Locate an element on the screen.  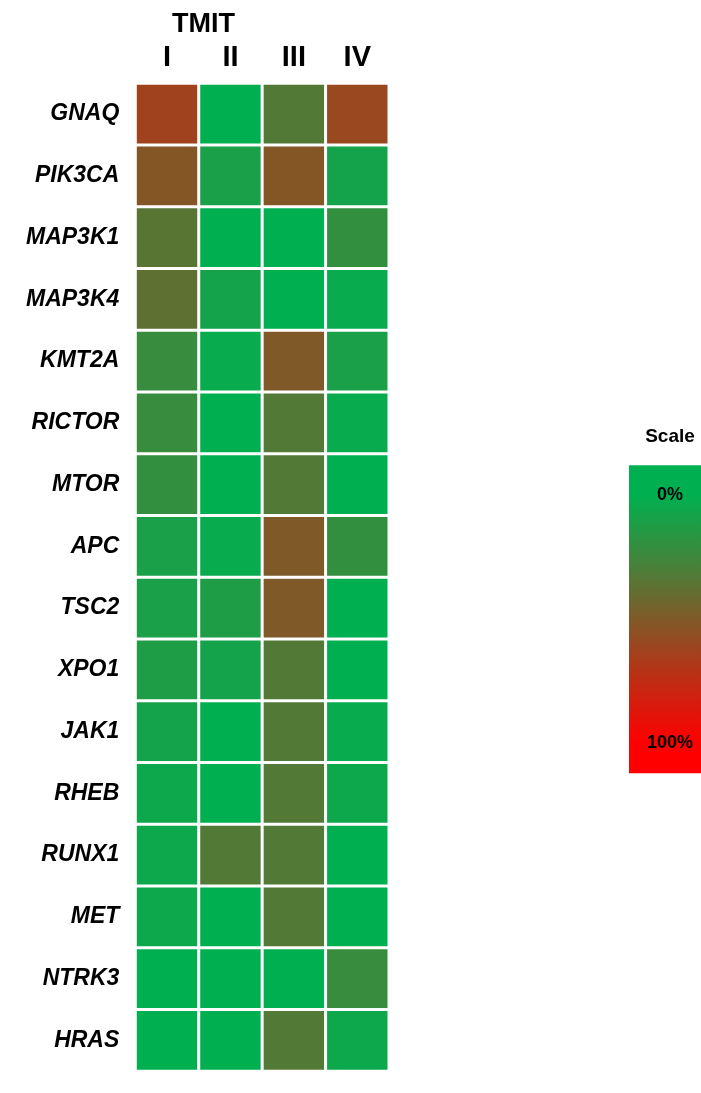
y-tick-label: XPO1 is located at coordinates (87, 668).